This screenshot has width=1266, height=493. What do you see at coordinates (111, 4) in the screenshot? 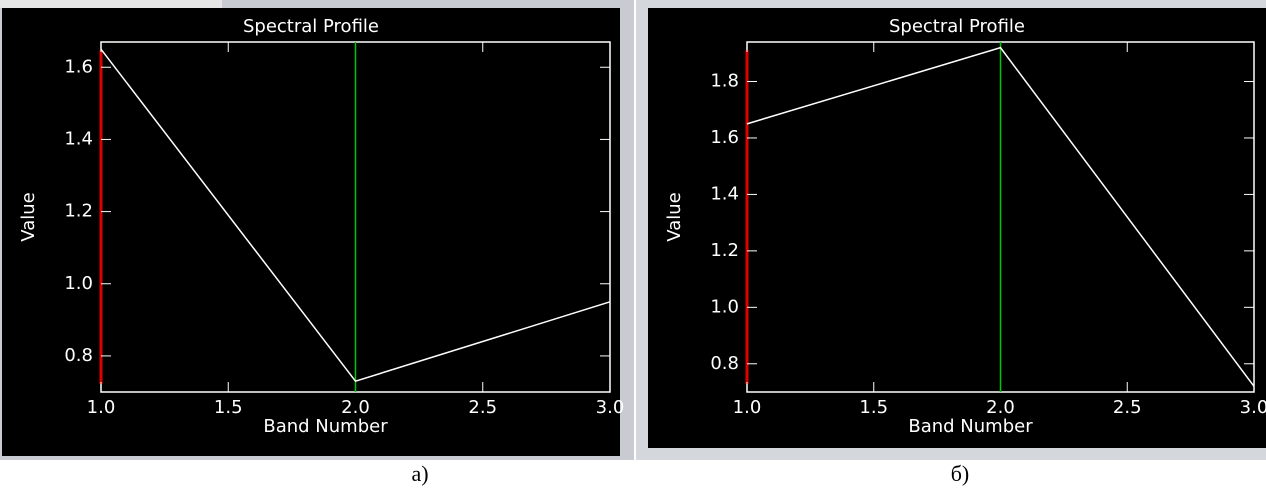
I see `panel-tab` at bounding box center [111, 4].